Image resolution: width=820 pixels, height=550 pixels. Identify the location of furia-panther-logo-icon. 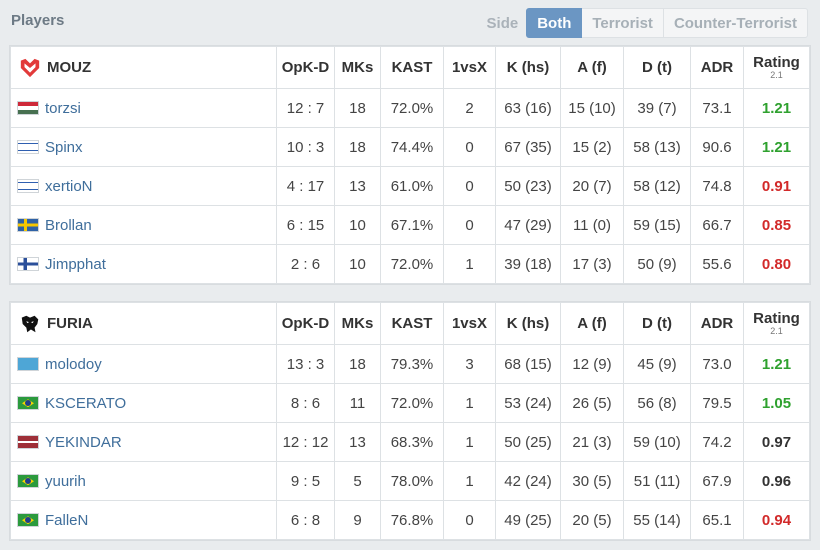
(30, 323).